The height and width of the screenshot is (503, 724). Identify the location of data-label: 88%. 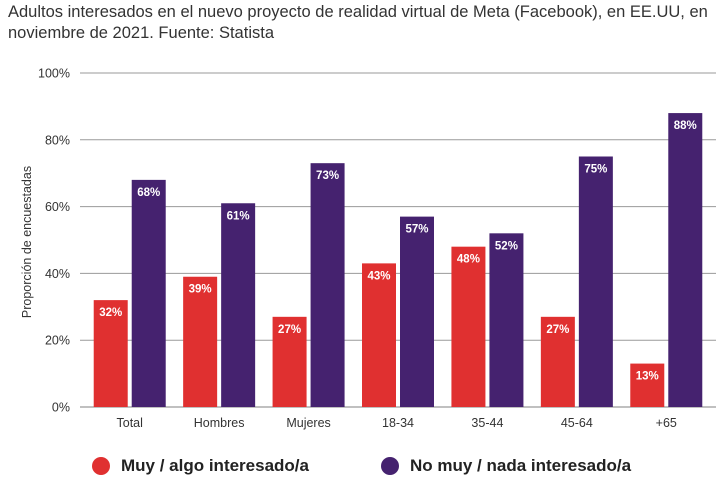
(685, 126).